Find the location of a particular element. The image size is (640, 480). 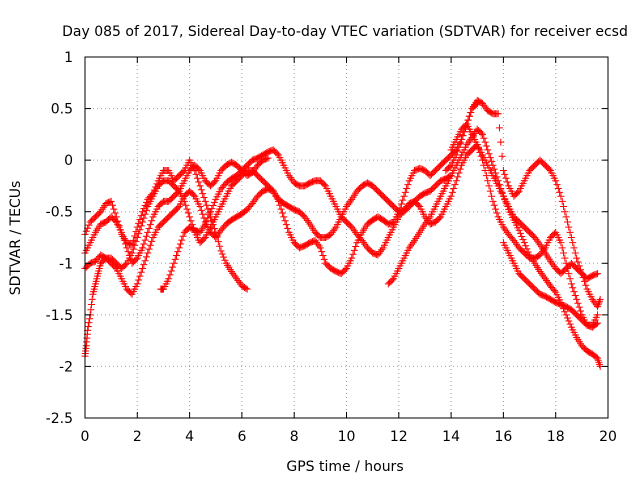

x-tick-label: 0 is located at coordinates (85, 437).